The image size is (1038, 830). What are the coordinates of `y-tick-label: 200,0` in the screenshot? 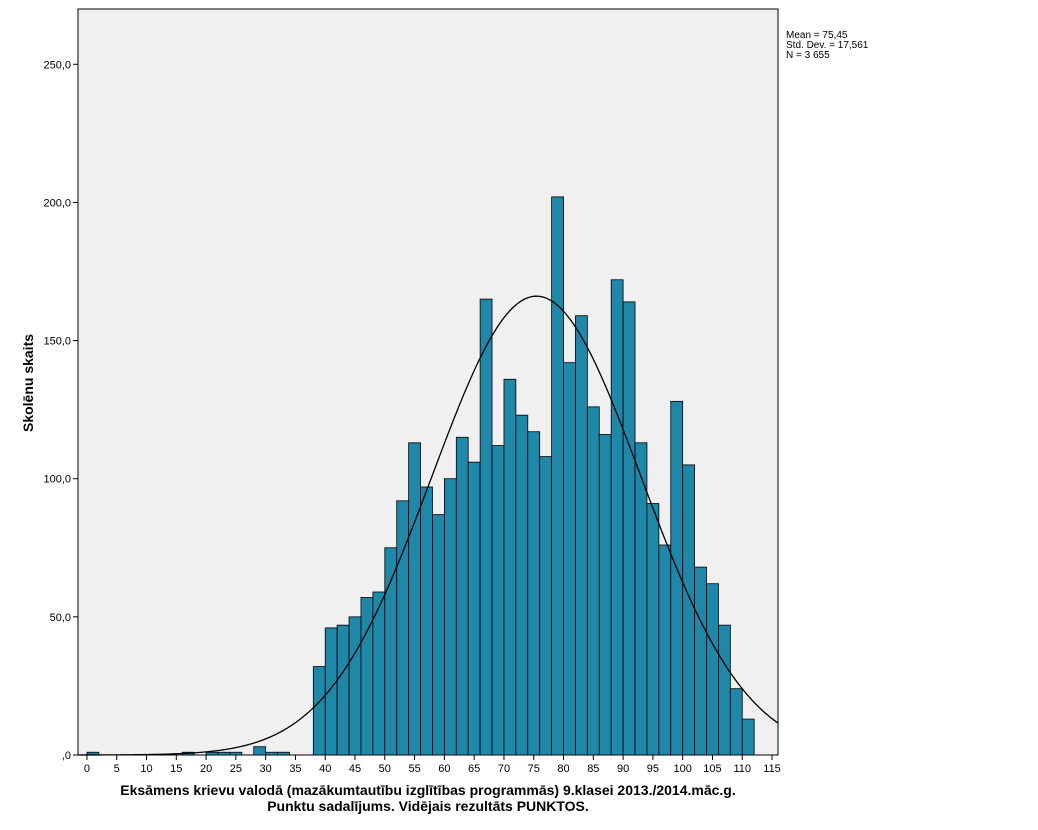 It's located at (57, 203).